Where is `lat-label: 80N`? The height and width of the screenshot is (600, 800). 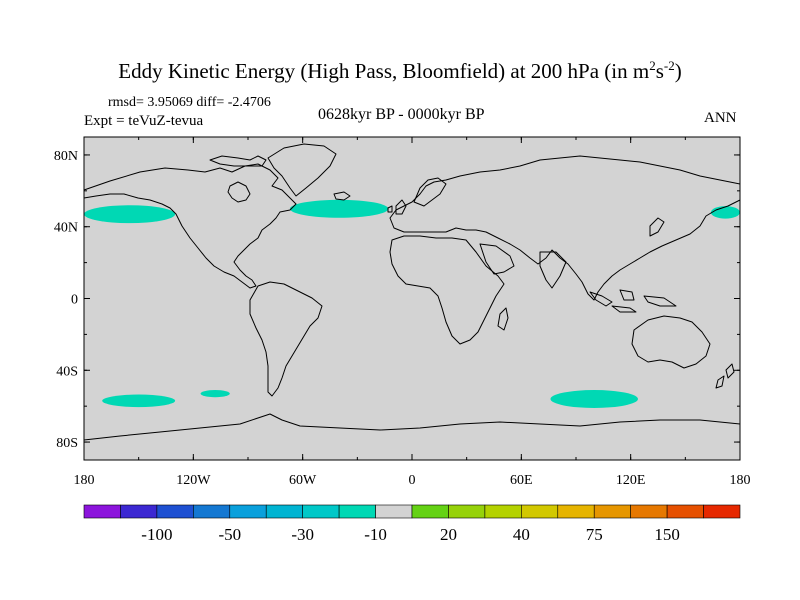
lat-label: 80N is located at coordinates (66, 156).